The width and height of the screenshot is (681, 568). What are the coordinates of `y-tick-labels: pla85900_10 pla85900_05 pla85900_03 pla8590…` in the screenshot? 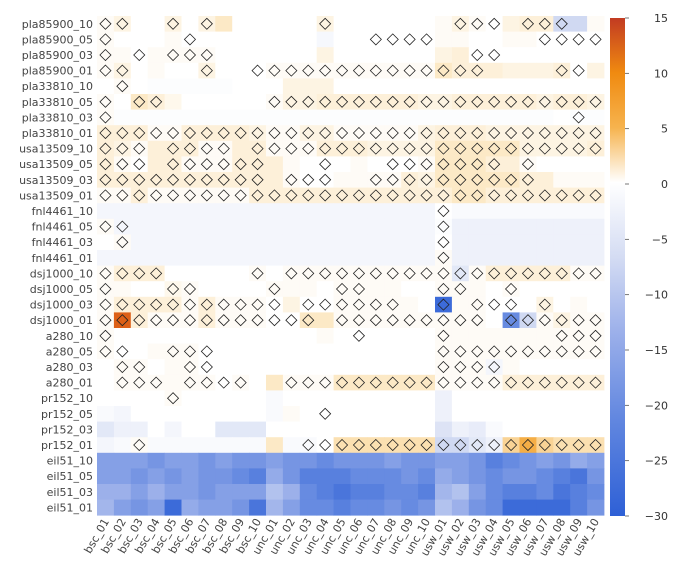 It's located at (56, 266).